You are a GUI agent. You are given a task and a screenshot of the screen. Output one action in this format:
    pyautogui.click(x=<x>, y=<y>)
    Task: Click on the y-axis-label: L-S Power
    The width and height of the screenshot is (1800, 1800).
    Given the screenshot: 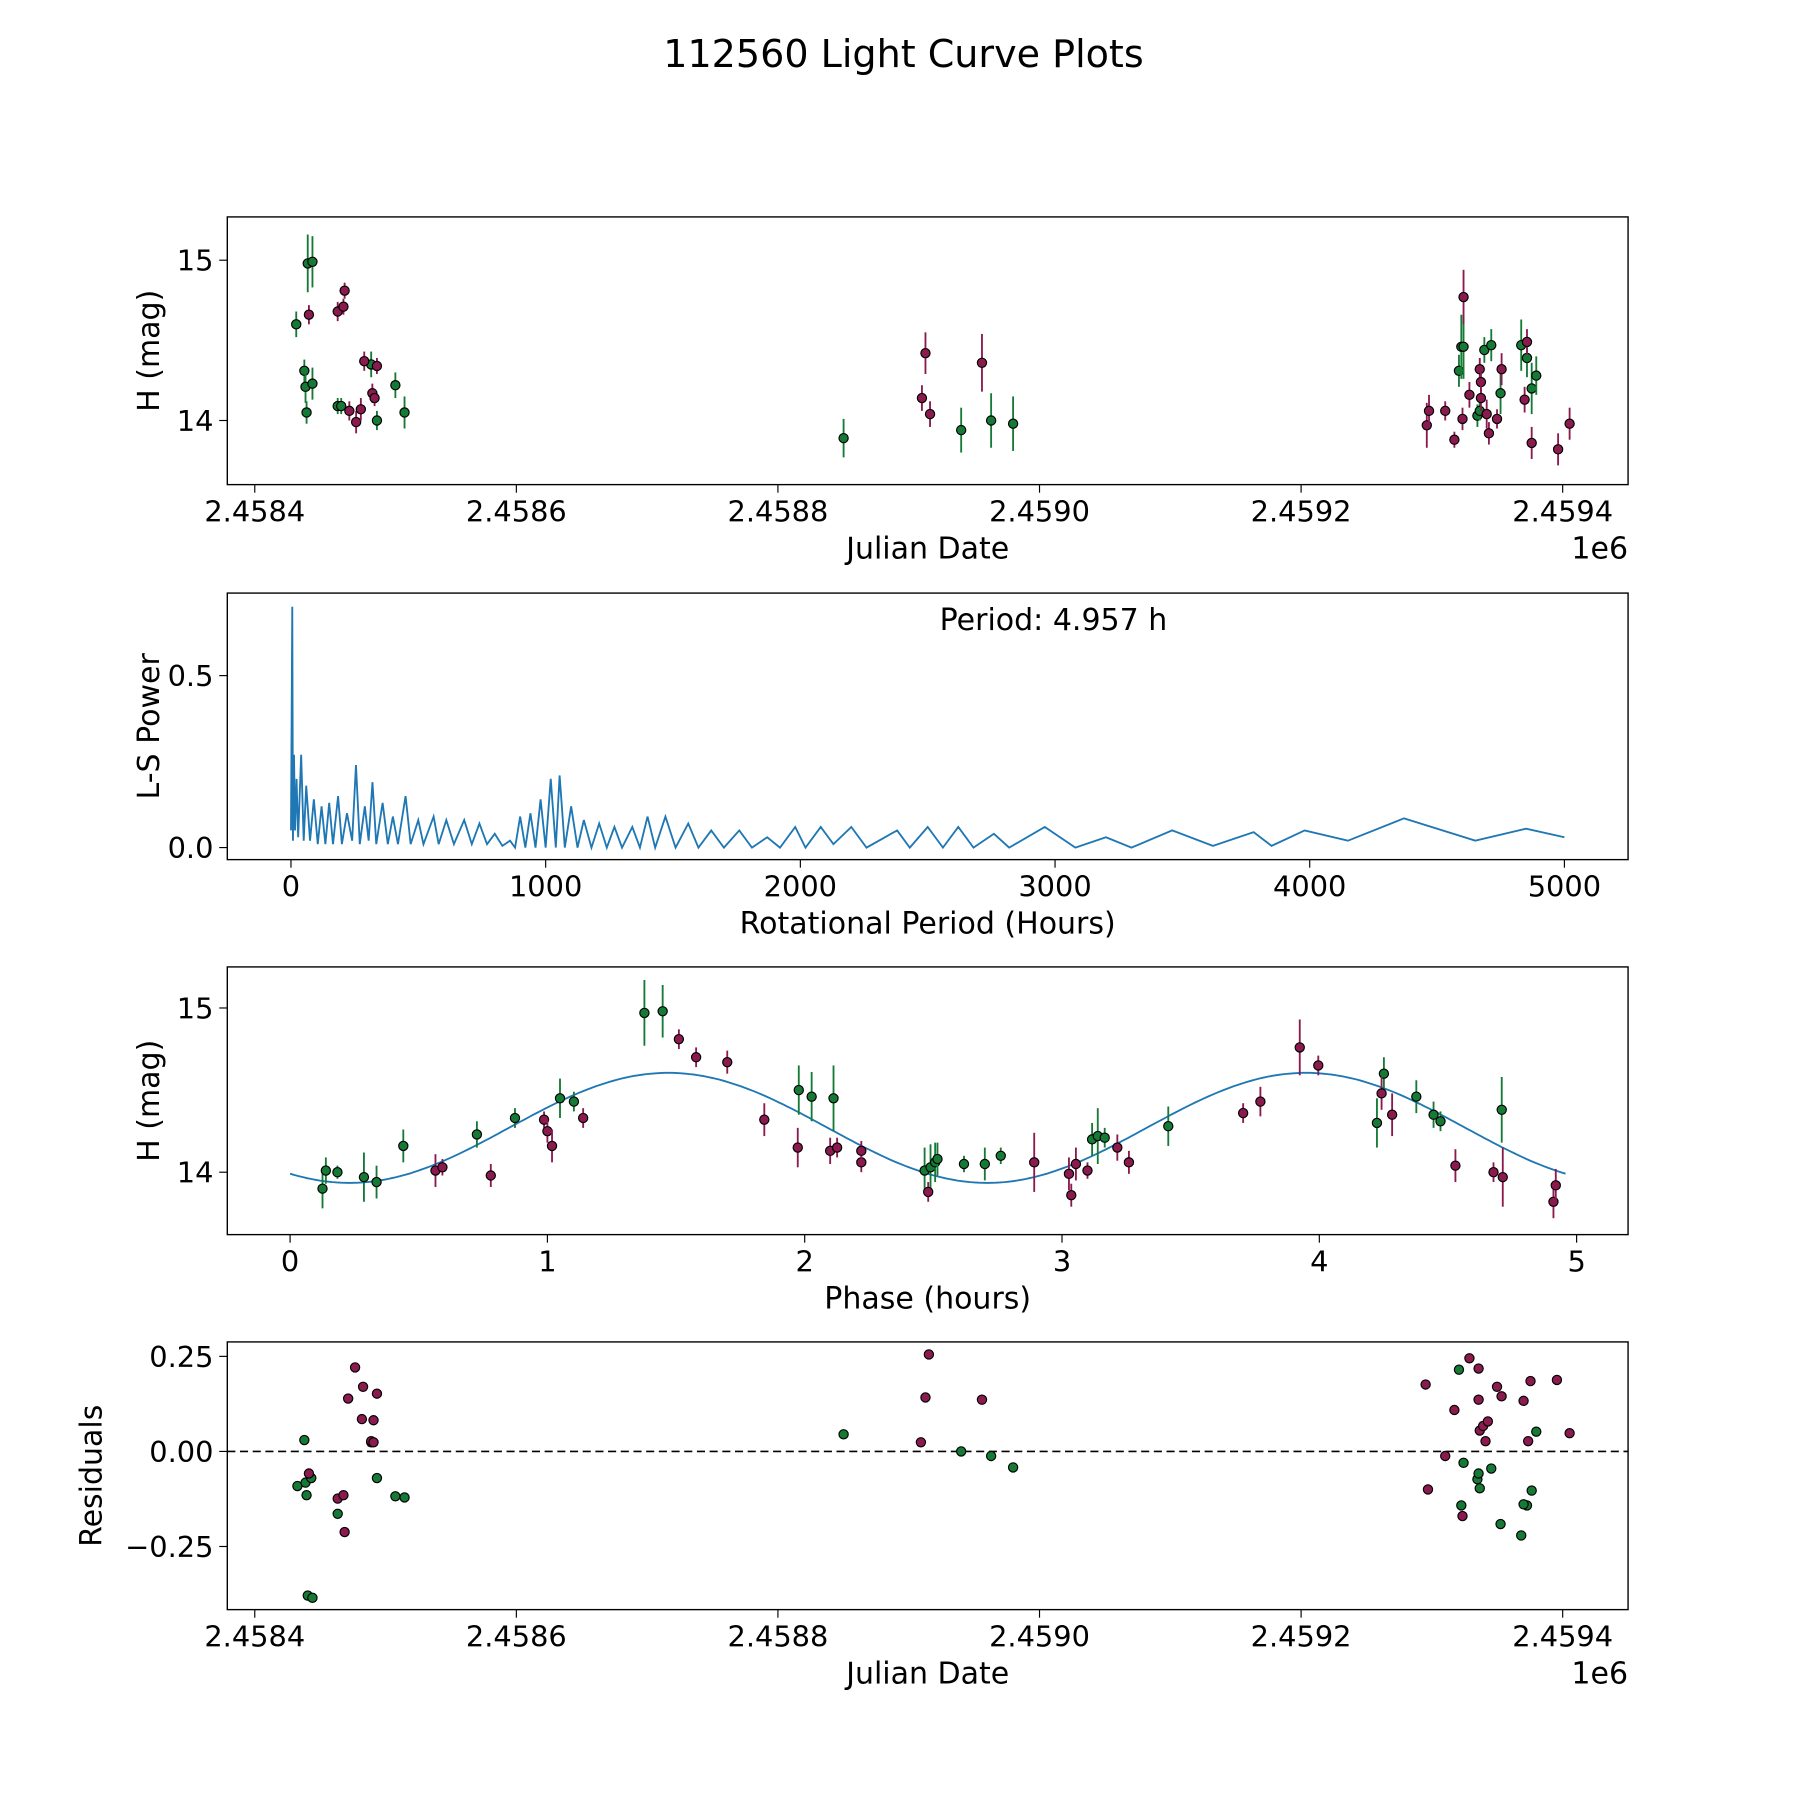 What is the action you would take?
    pyautogui.click(x=149, y=726)
    